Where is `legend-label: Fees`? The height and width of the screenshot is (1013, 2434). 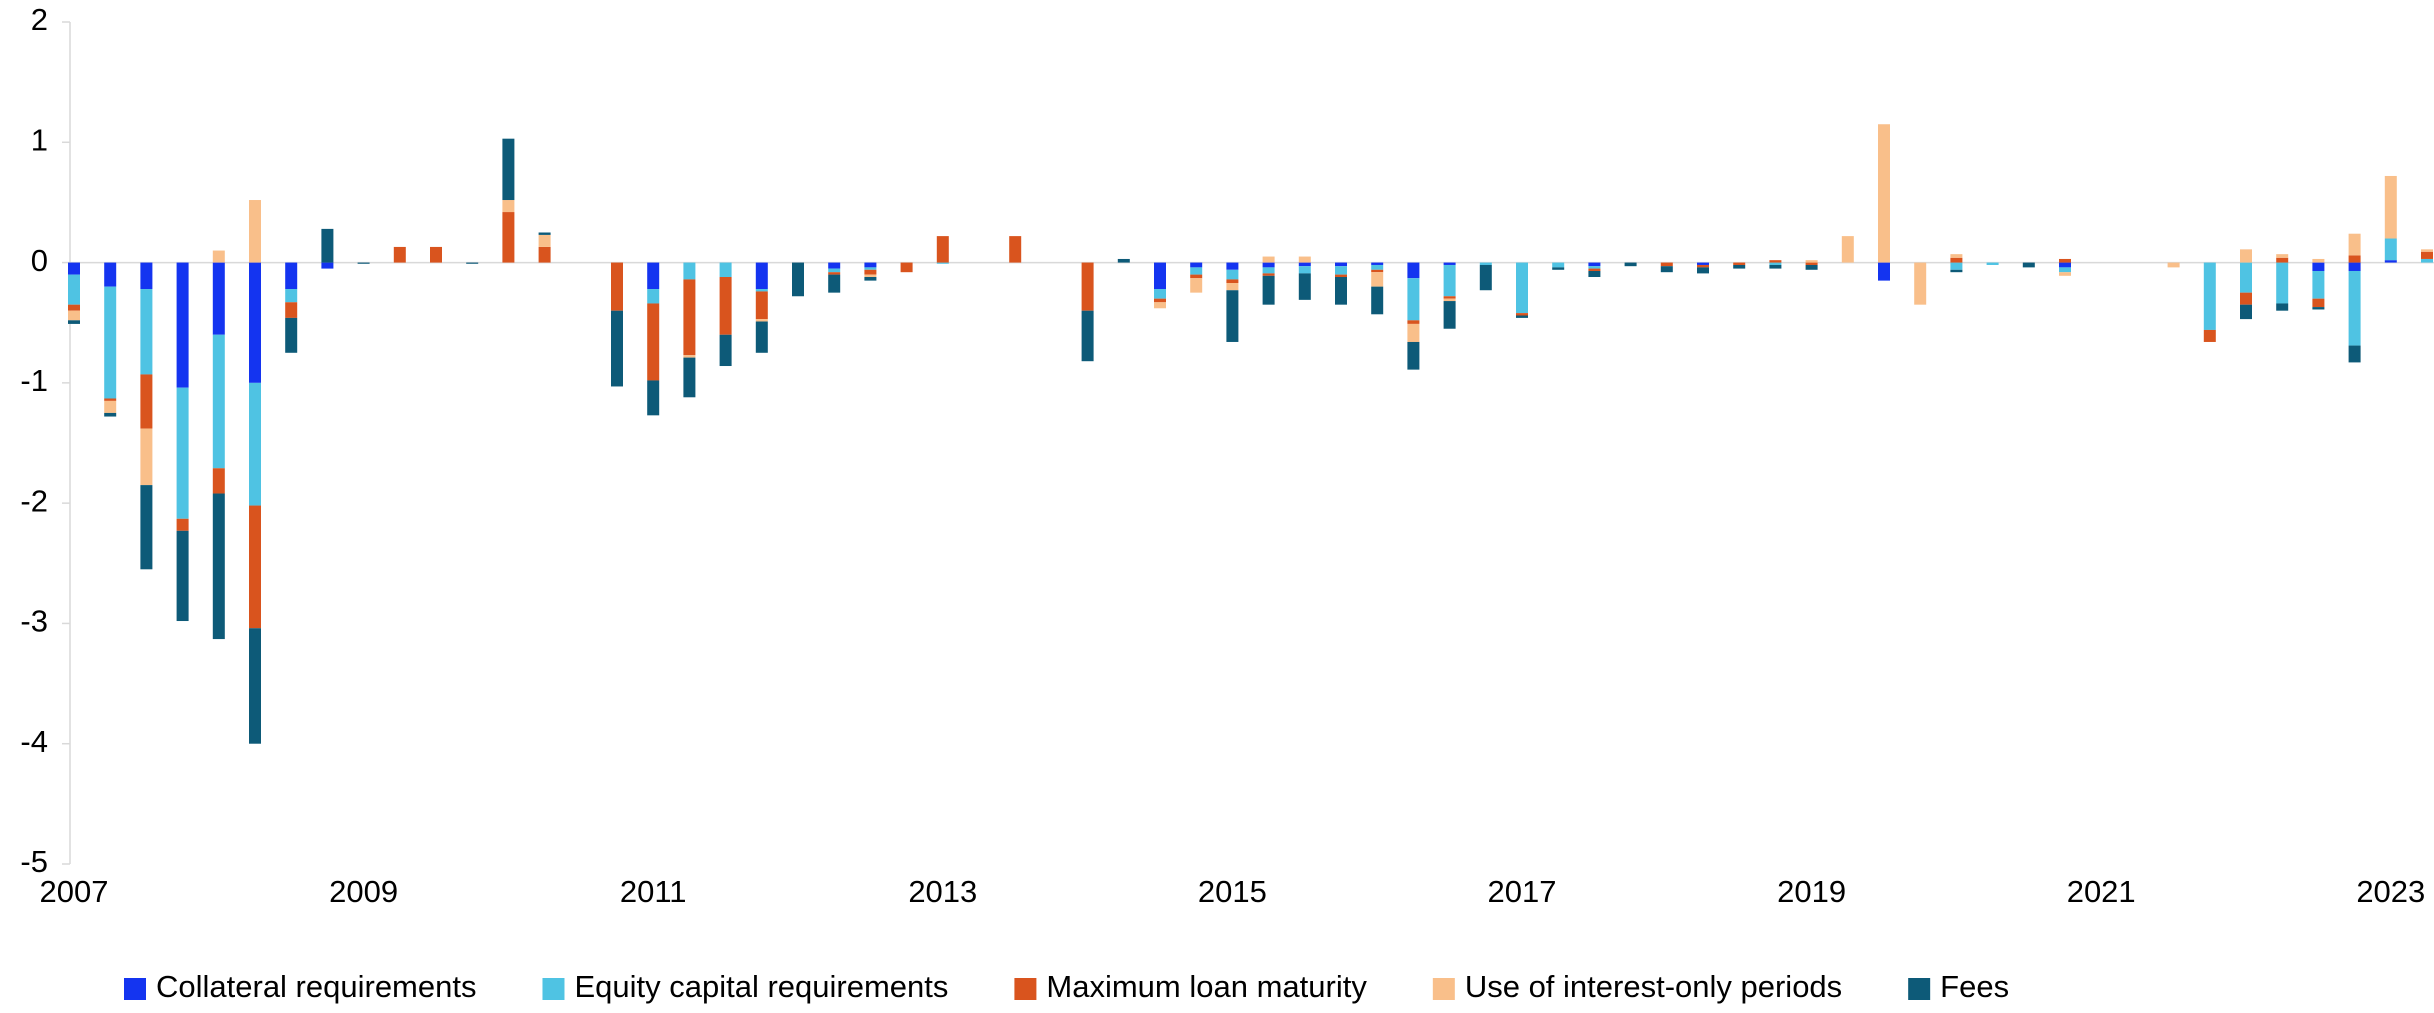
legend-label: Fees is located at coordinates (1974, 986).